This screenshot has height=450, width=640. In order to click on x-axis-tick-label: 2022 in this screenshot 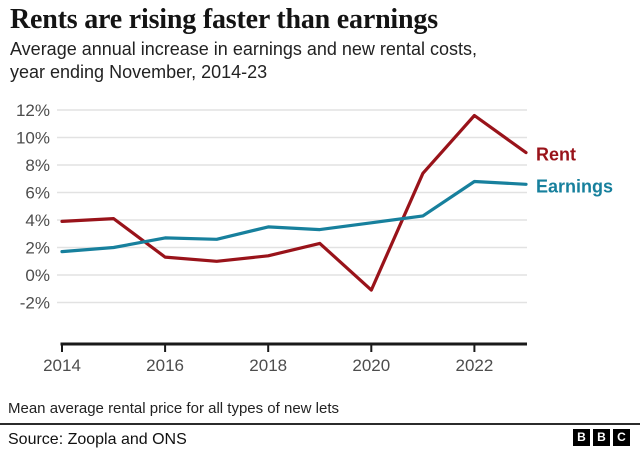, I will do `click(474, 365)`.